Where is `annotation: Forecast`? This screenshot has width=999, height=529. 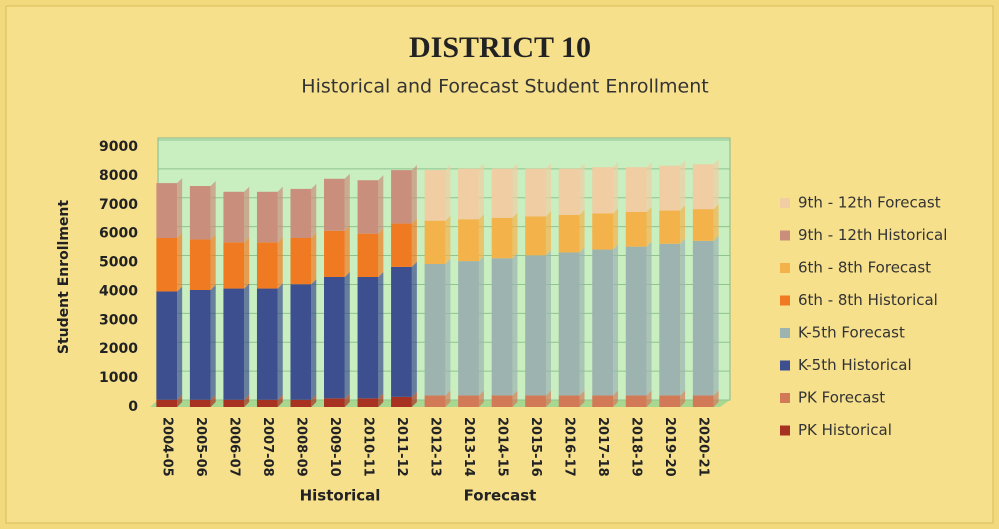
annotation: Forecast is located at coordinates (500, 496).